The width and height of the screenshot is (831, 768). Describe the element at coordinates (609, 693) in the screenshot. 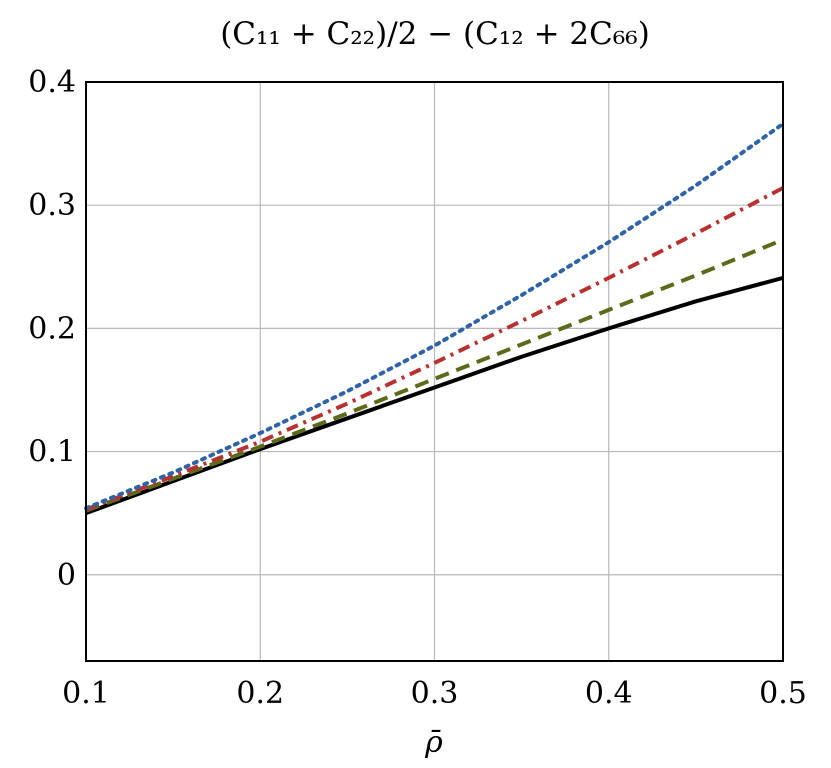

I see `x-tick-label: 0.4` at that location.